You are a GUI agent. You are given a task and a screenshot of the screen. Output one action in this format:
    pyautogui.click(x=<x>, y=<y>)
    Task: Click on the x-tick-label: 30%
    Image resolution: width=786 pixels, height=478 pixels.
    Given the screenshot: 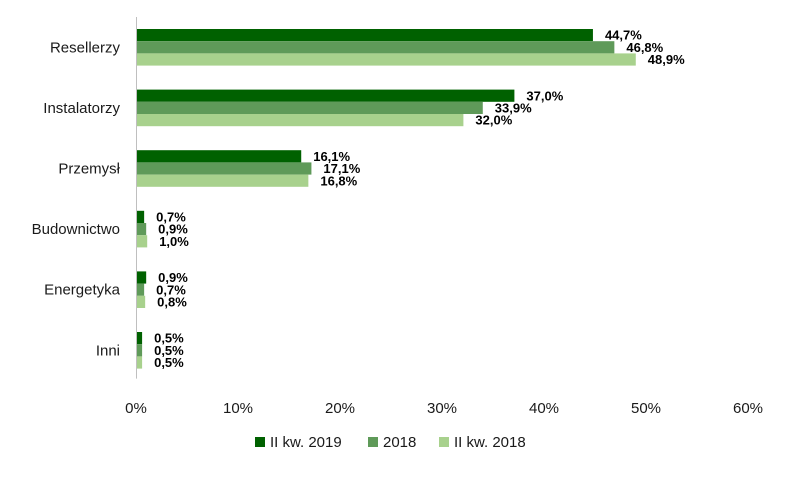 What is the action you would take?
    pyautogui.click(x=442, y=408)
    